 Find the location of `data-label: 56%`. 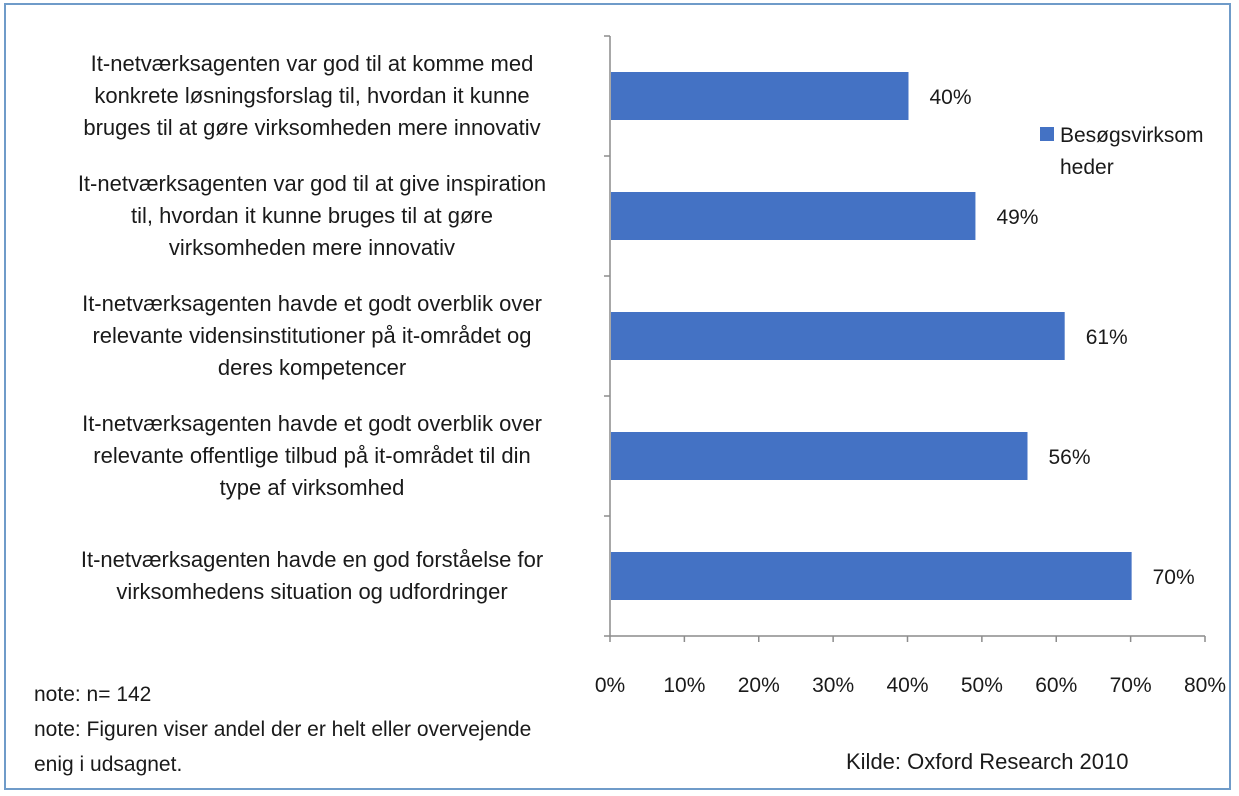

data-label: 56% is located at coordinates (1070, 457).